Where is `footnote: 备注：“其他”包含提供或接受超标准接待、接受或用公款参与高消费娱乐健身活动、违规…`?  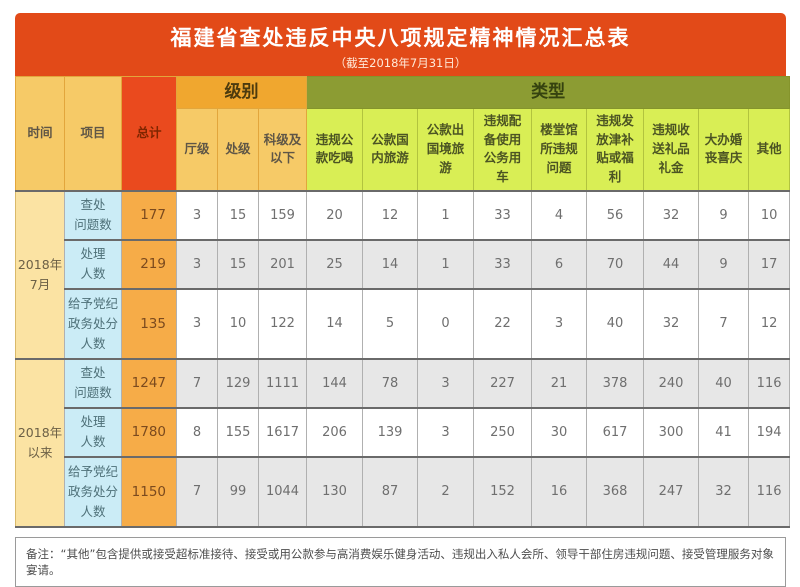
footnote: 备注：“其他”包含提供或接受超标准接待、接受或用公款参与高消费娱乐健身活动、违规… is located at coordinates (400, 561).